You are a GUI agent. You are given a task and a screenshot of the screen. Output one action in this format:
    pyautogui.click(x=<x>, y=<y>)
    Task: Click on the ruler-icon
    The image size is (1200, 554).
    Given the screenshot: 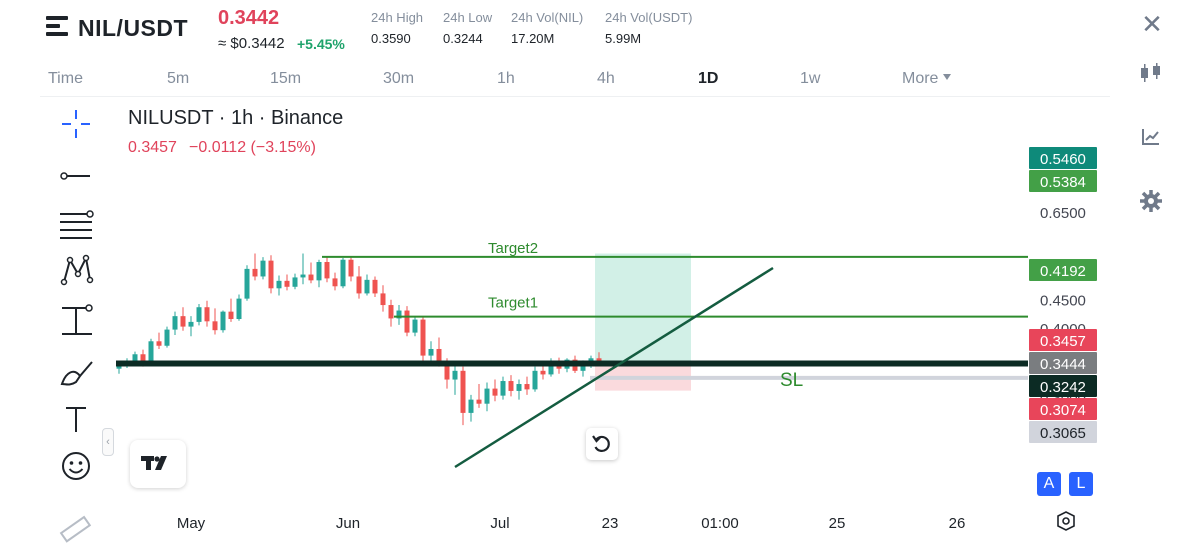 What is the action you would take?
    pyautogui.click(x=76, y=530)
    